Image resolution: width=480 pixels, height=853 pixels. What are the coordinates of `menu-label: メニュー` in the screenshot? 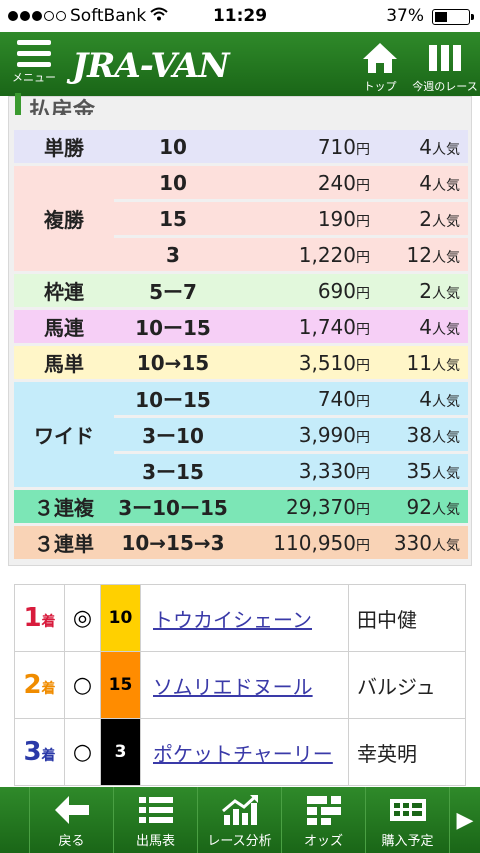 It's located at (34, 77).